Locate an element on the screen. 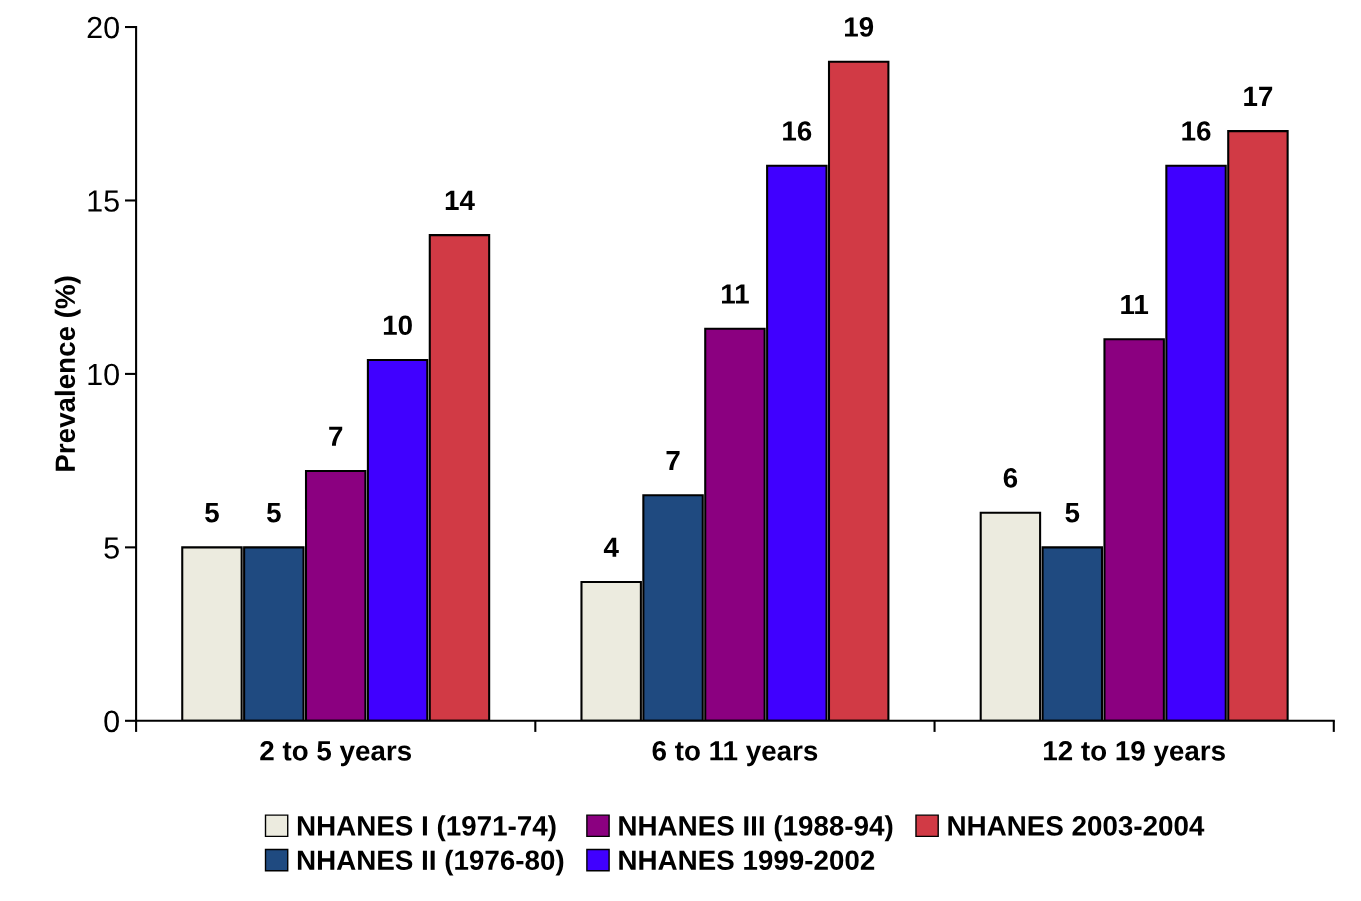 Image resolution: width=1361 pixels, height=901 pixels. legend-label: NHANES III (1988-94) is located at coordinates (756, 828).